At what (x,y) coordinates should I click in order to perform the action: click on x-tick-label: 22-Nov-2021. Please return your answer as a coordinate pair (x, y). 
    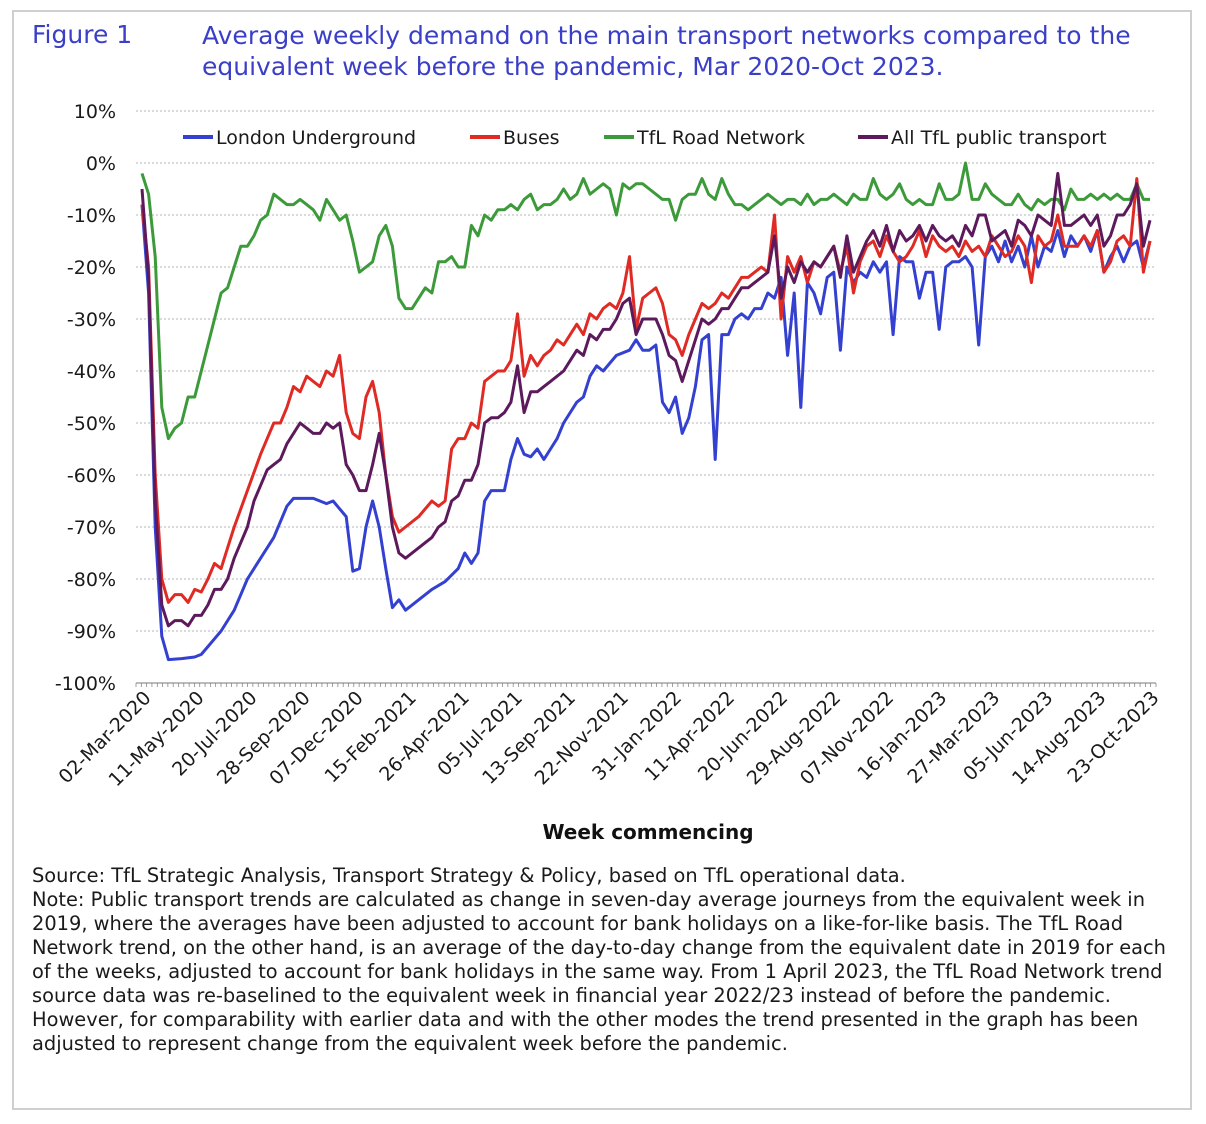
    Looking at the image, I should click on (582, 738).